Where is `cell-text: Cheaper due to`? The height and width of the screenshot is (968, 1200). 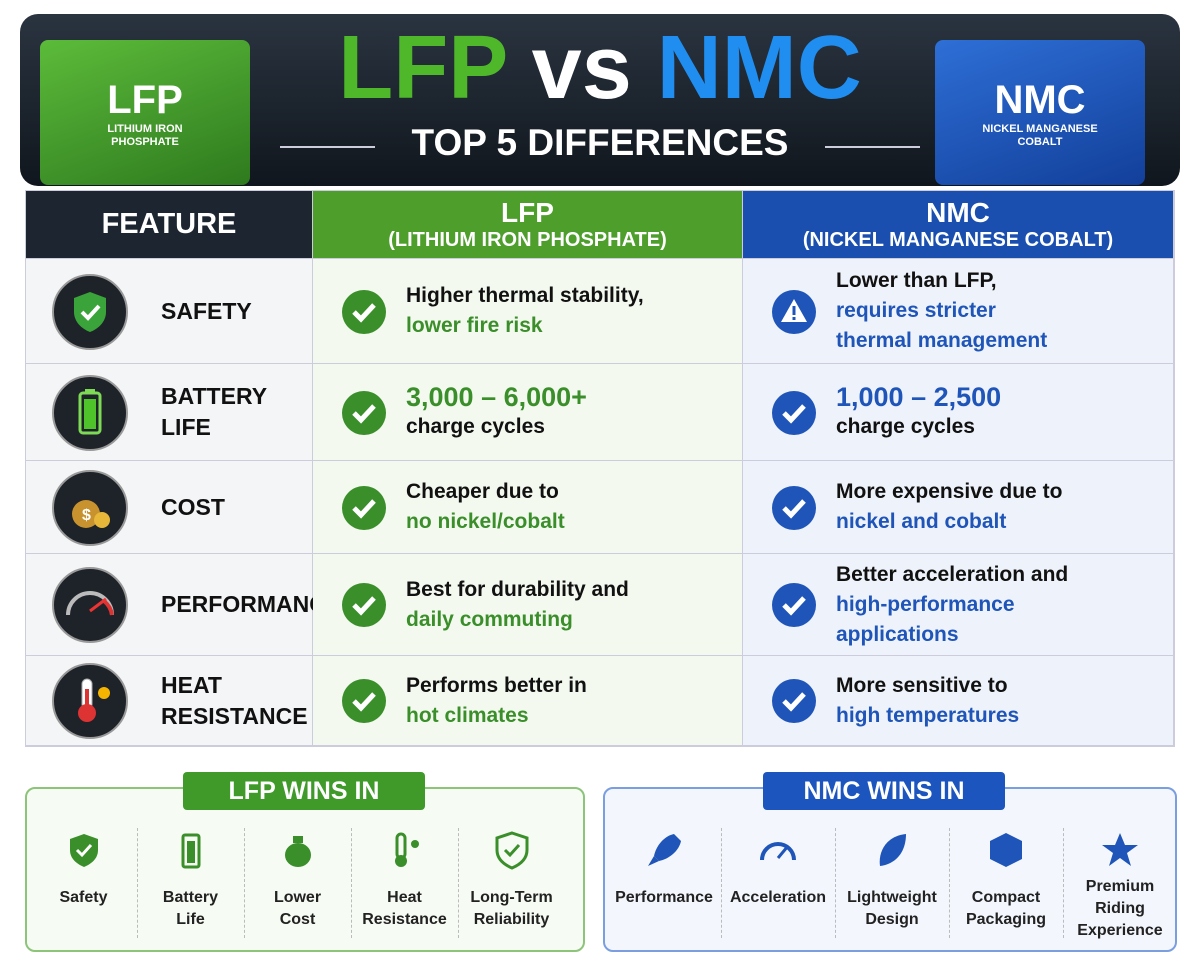 cell-text: Cheaper due to is located at coordinates (482, 491).